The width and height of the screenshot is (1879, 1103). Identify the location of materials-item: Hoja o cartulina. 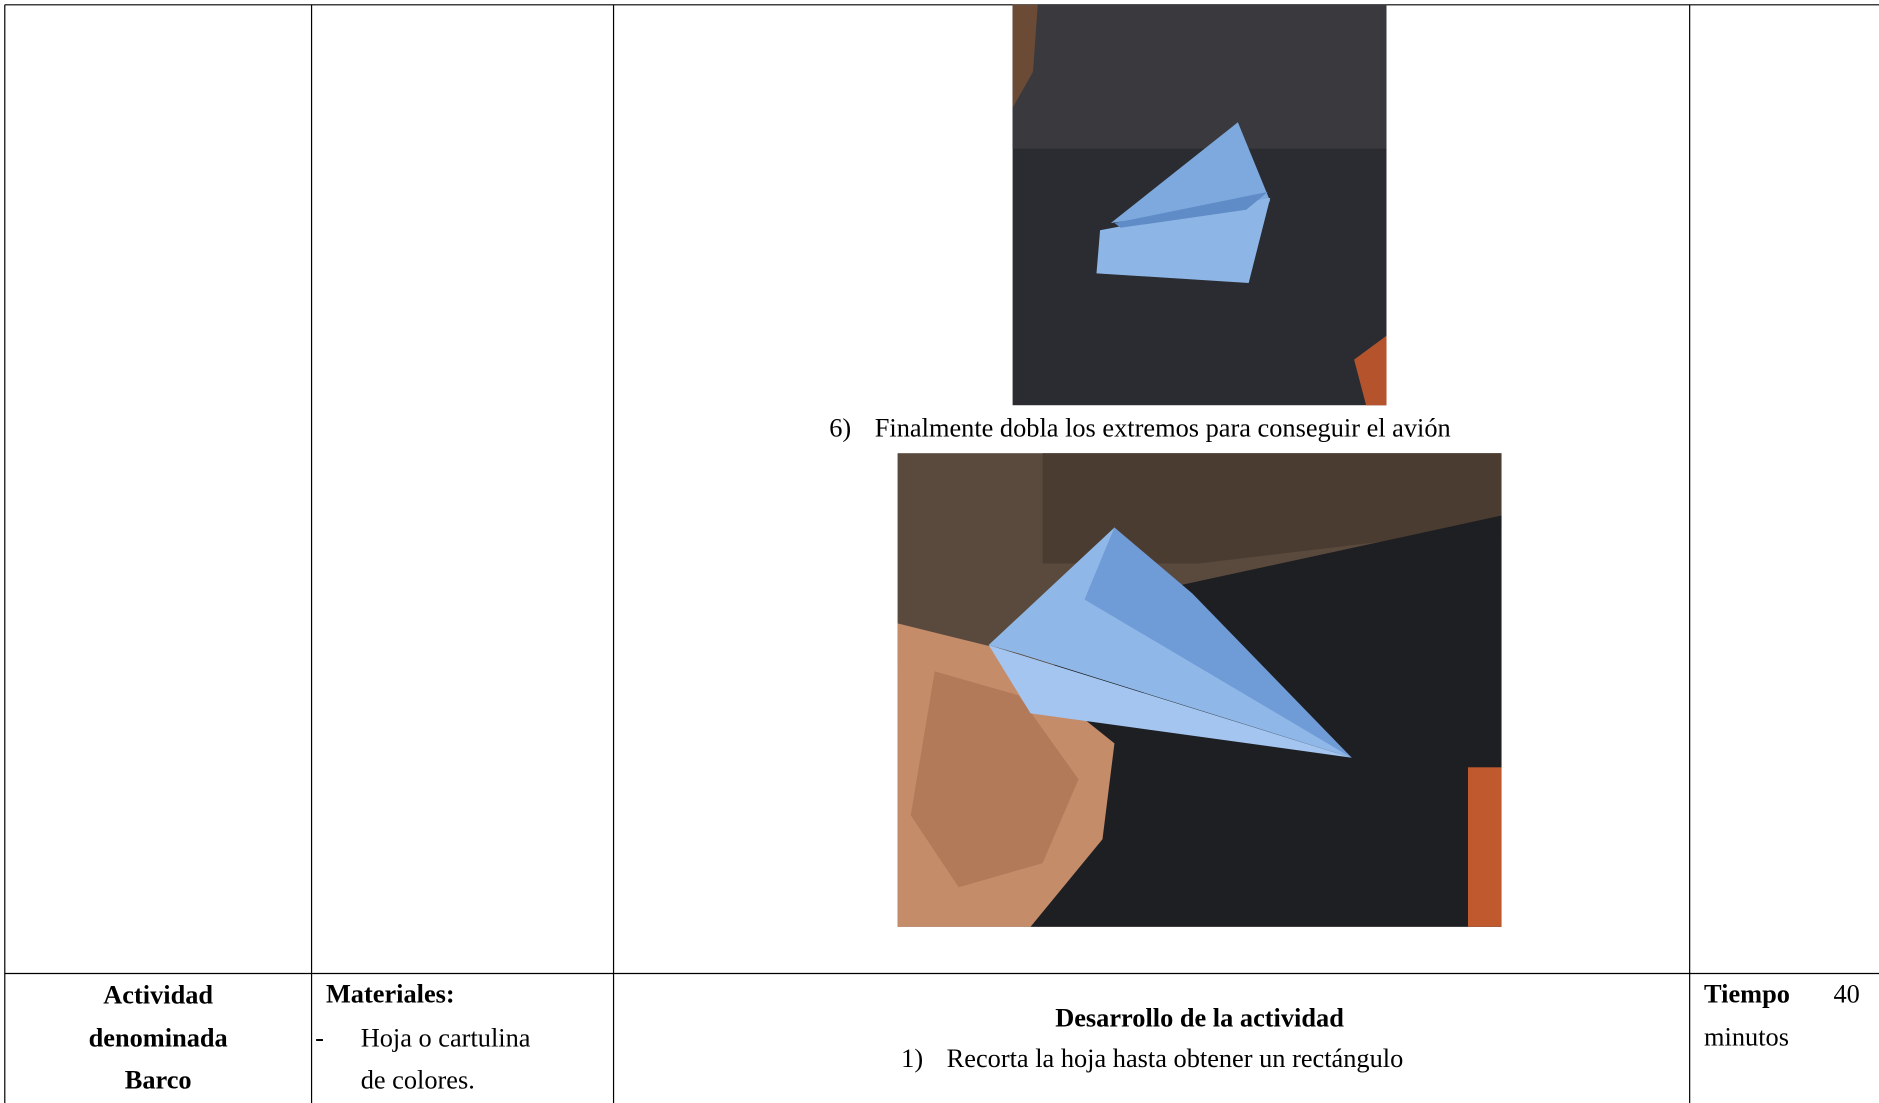
(446, 1038).